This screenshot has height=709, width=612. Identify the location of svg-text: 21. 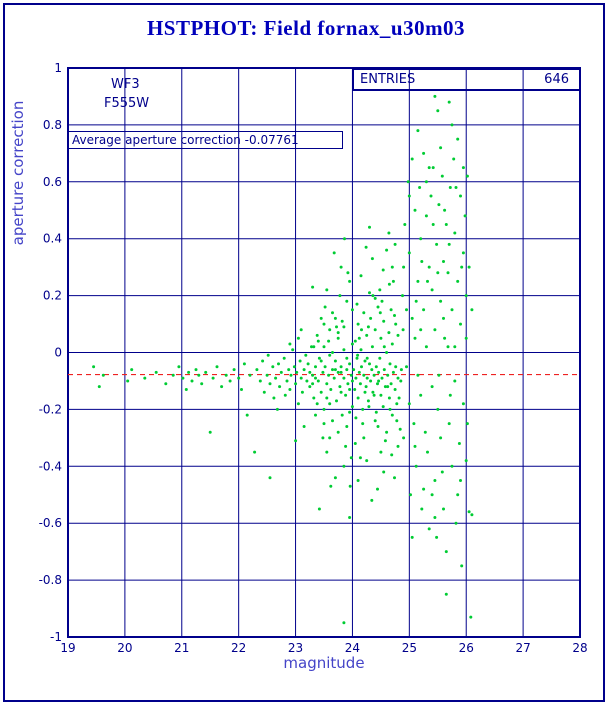
(181, 648).